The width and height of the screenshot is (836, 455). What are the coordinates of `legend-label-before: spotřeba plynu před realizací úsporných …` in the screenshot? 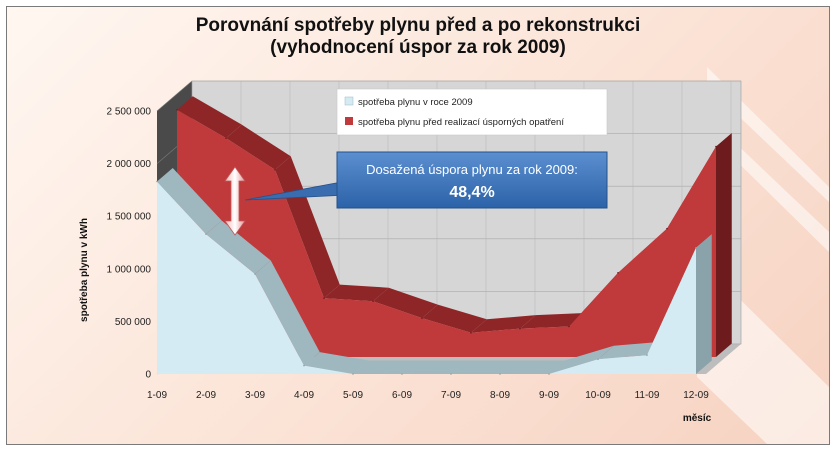 It's located at (461, 122).